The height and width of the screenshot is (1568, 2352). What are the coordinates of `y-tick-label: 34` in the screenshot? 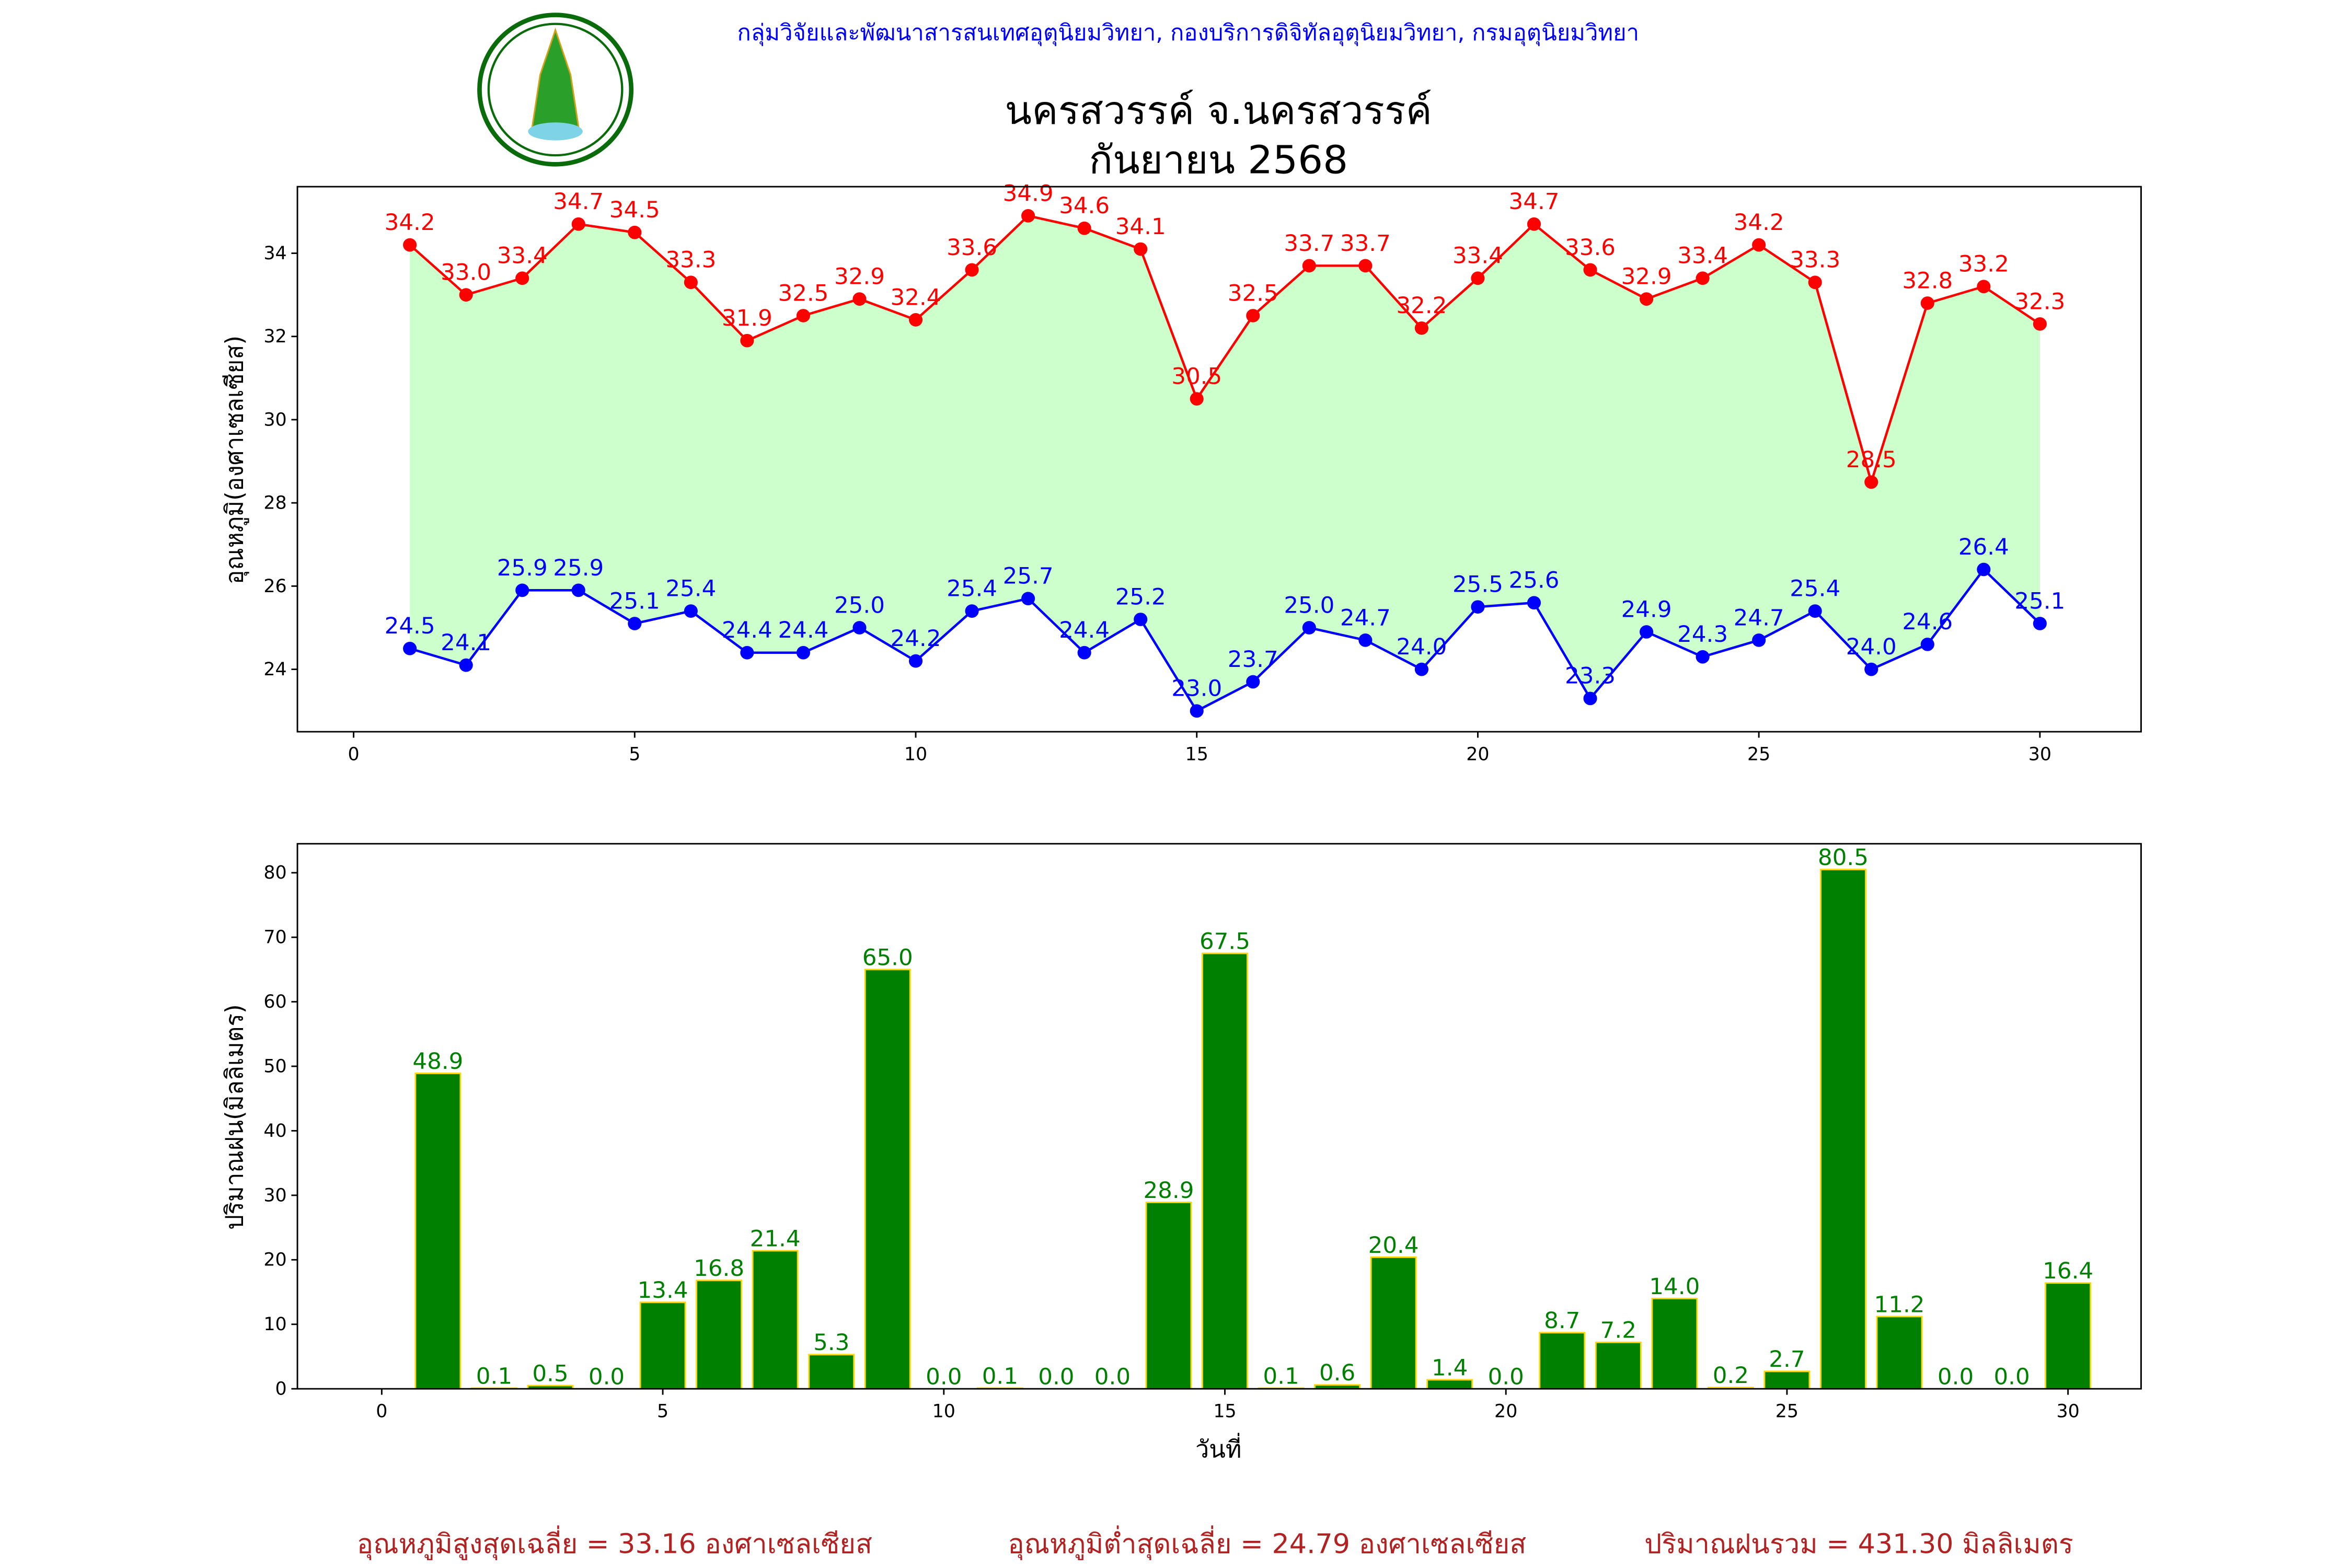 It's located at (274, 253).